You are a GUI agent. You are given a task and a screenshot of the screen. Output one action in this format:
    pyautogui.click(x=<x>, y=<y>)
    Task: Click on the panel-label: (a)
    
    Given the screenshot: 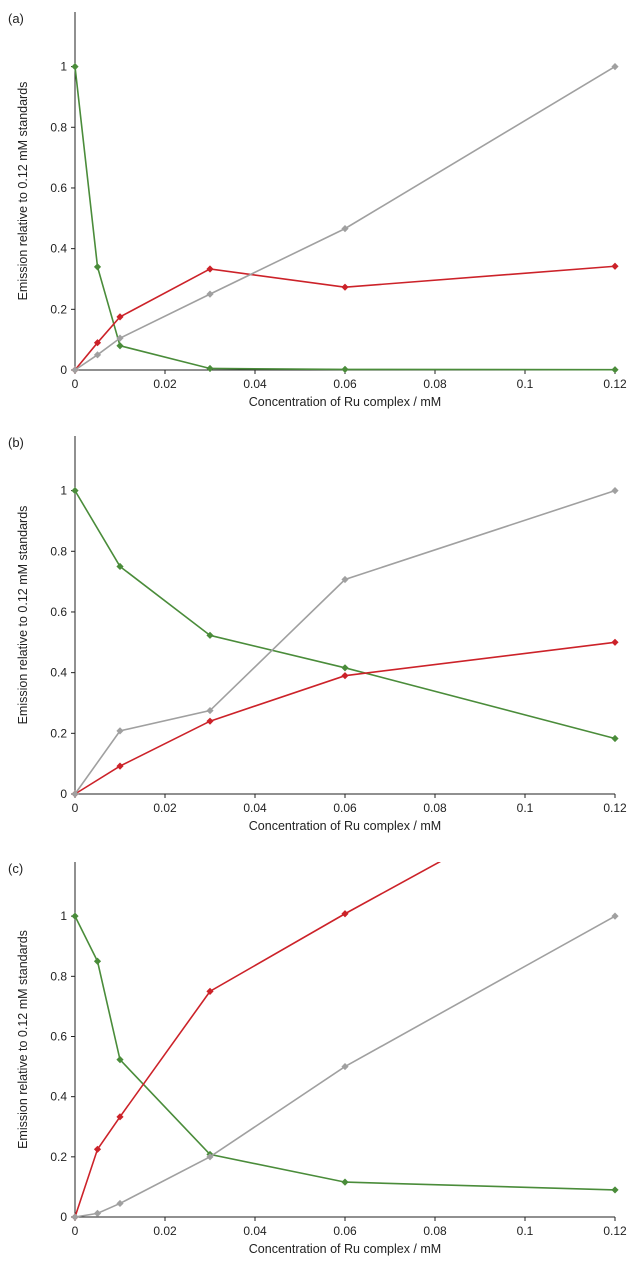 What is the action you would take?
    pyautogui.click(x=16, y=18)
    